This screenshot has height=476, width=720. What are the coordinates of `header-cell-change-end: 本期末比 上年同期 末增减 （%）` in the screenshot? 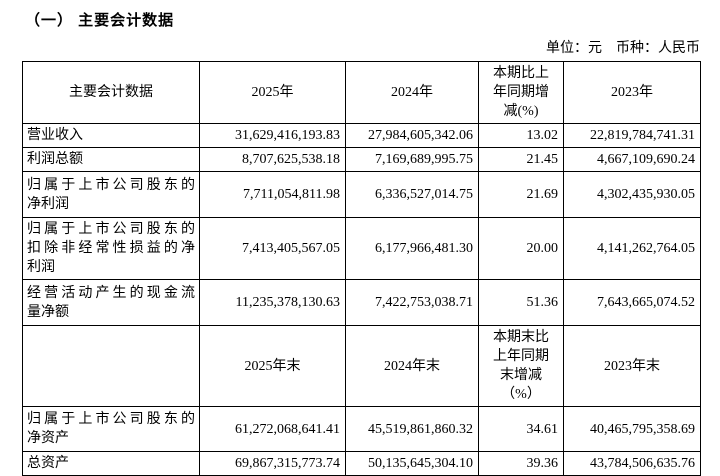 It's located at (521, 366).